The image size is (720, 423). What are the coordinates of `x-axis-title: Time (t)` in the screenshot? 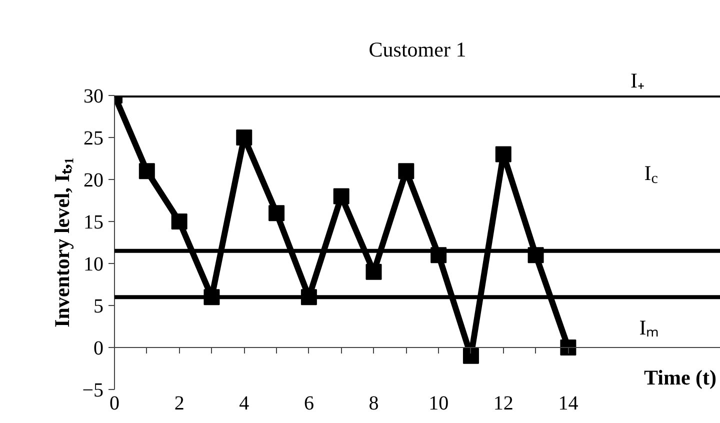 It's located at (680, 378).